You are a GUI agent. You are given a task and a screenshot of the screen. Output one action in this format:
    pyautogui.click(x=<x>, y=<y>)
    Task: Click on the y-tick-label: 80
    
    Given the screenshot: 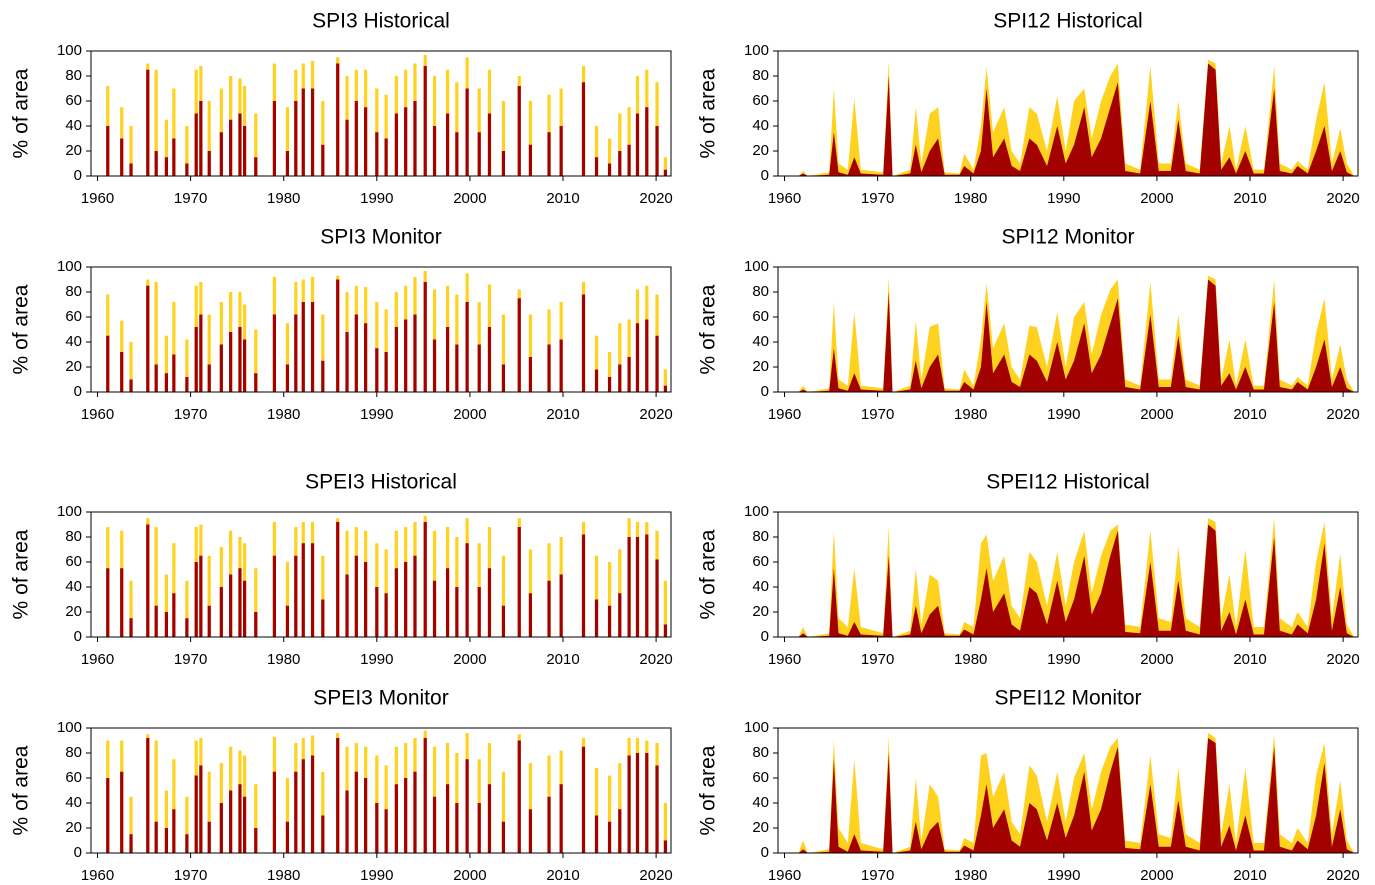 What is the action you would take?
    pyautogui.click(x=760, y=291)
    